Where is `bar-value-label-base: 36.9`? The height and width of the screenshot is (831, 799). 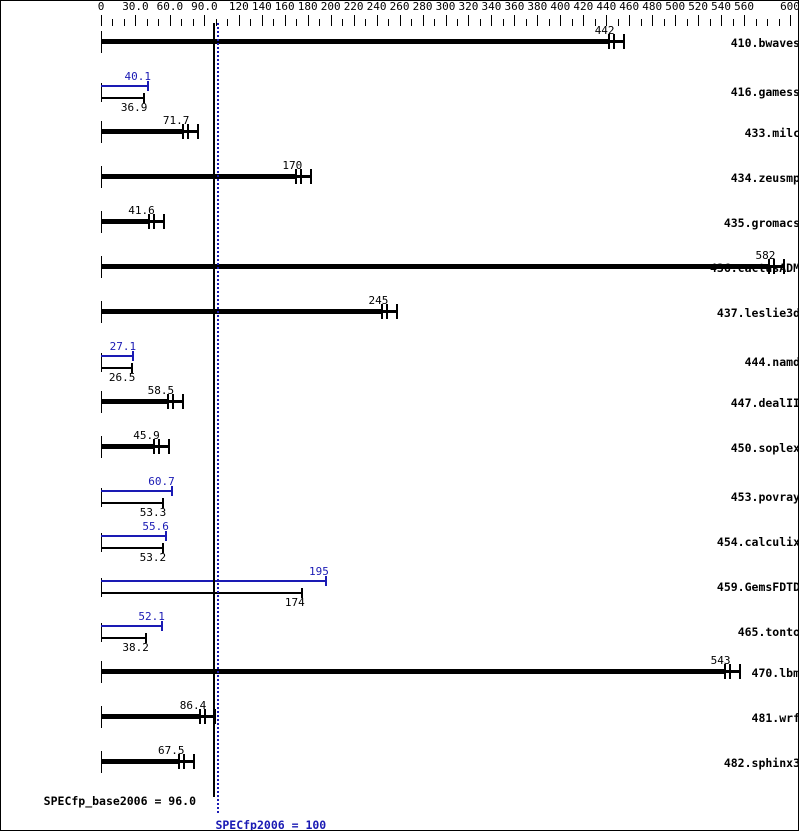
bar-value-label-base: 36.9 is located at coordinates (134, 107).